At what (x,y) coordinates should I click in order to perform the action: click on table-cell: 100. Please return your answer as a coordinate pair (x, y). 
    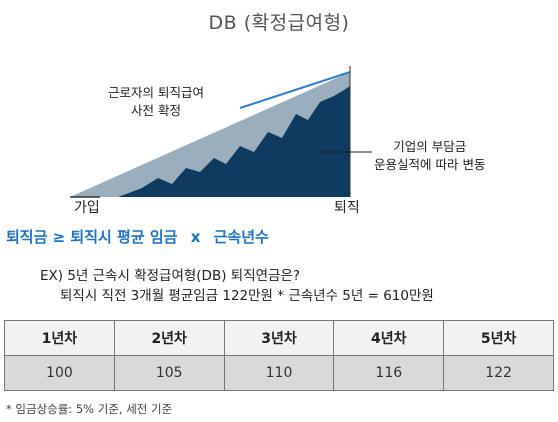
    Looking at the image, I should click on (59, 373).